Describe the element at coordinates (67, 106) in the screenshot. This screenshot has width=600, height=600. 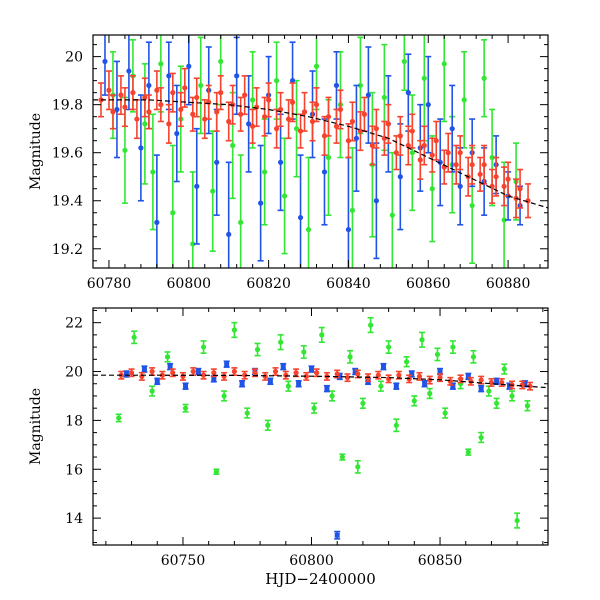
I see `y-tick-label: 19.8` at that location.